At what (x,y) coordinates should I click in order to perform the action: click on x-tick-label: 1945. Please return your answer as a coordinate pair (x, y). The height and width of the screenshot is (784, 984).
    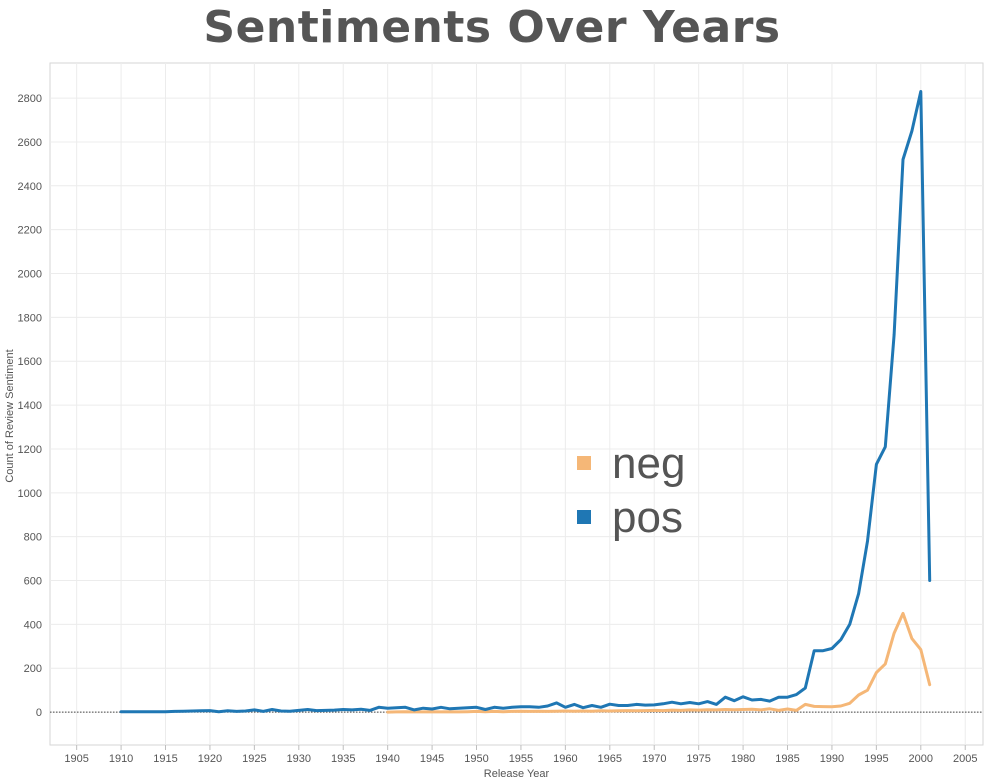
    Looking at the image, I should click on (432, 759).